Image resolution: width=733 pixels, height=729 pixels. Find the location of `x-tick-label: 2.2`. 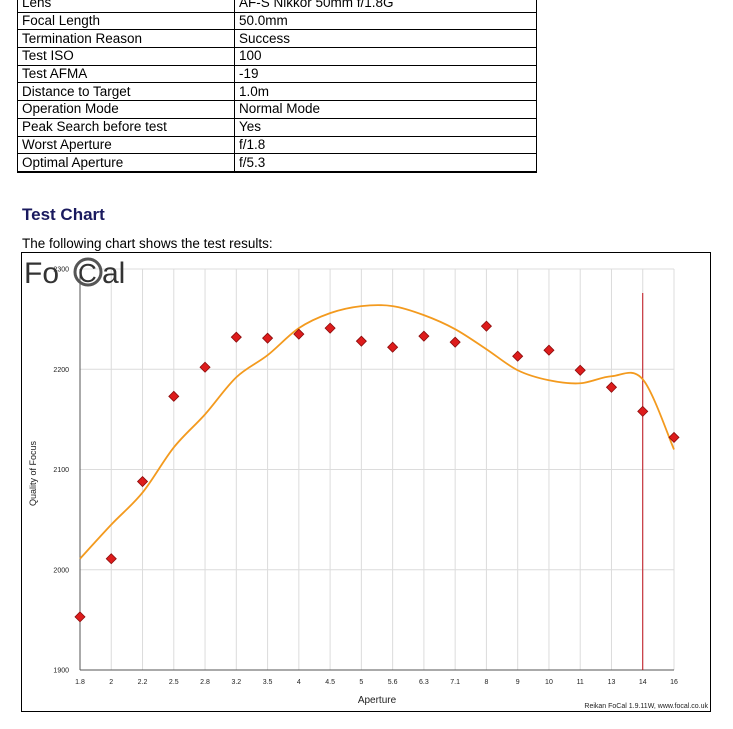

x-tick-label: 2.2 is located at coordinates (143, 682).